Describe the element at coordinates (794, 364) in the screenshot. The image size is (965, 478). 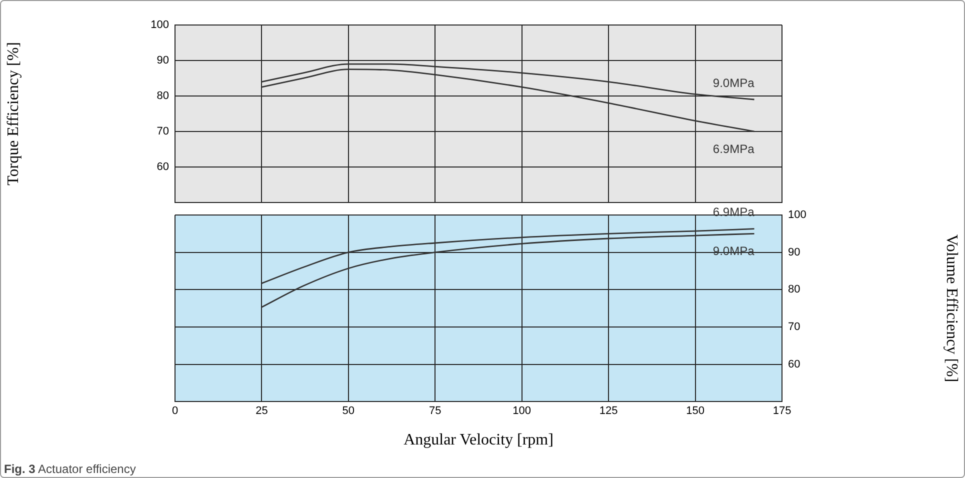
I see `y2-tick-label: 60` at that location.